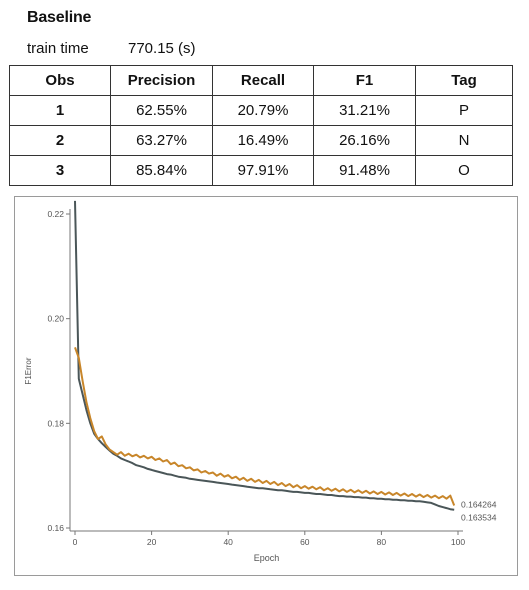 The width and height of the screenshot is (529, 590). Describe the element at coordinates (161, 170) in the screenshot. I see `cell-precision: 85.84%` at that location.